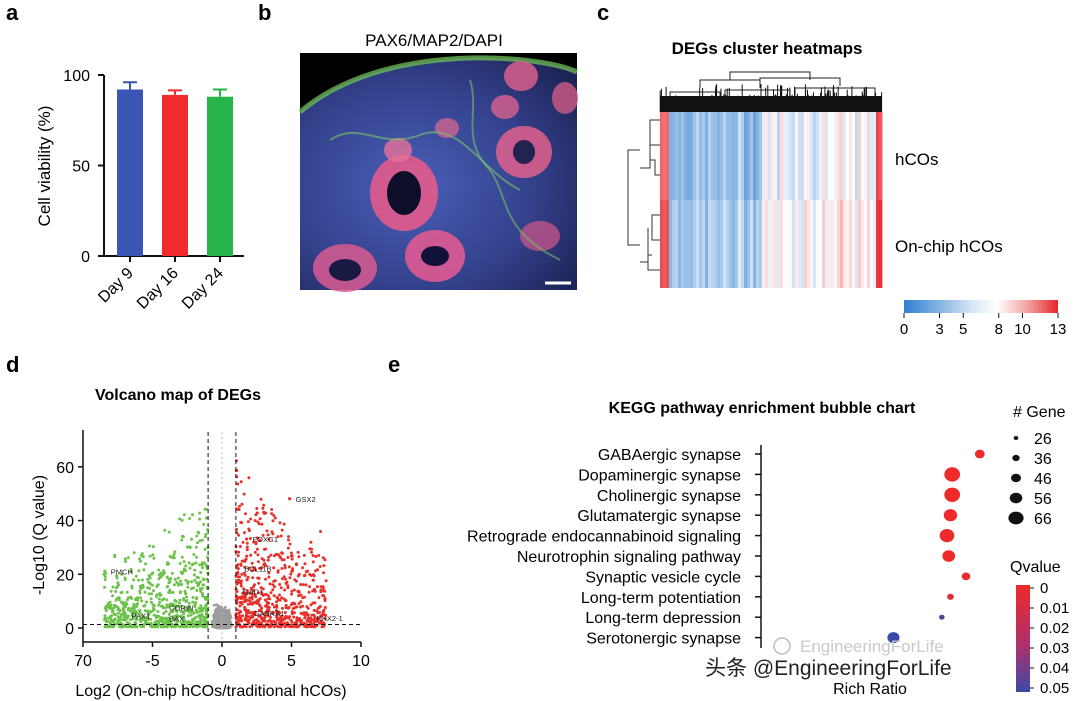 The image size is (1080, 701). What do you see at coordinates (85, 257) in the screenshot?
I see `a-y-tick-label: 0` at bounding box center [85, 257].